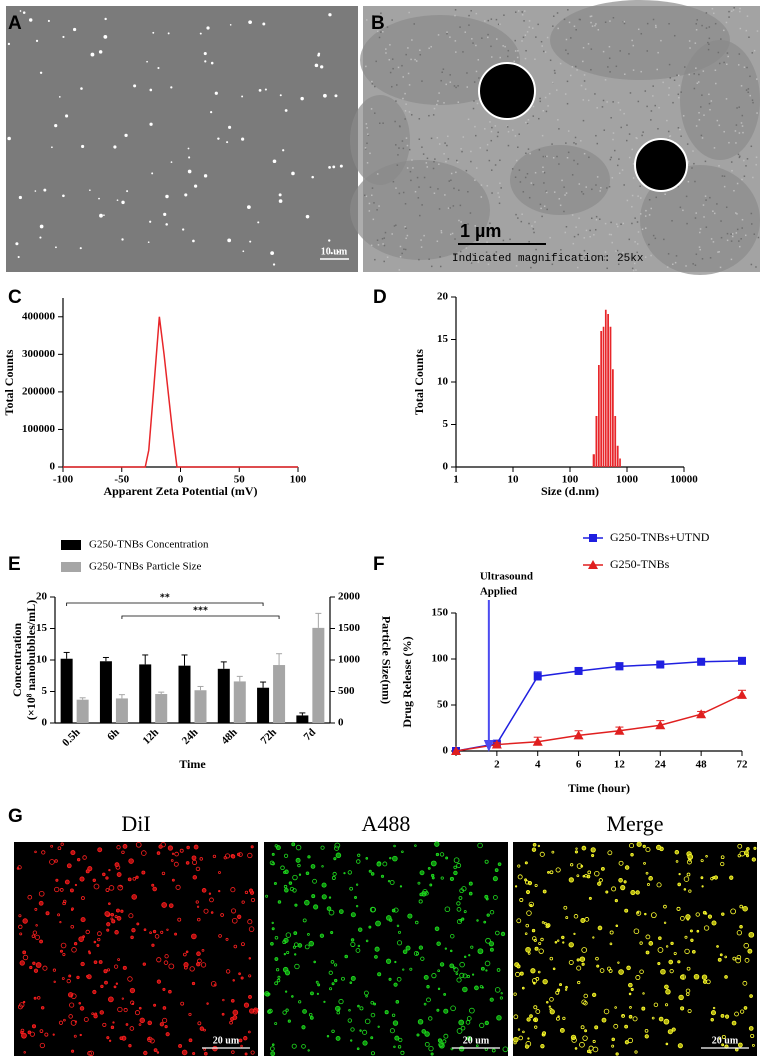 This screenshot has height=1062, width=766. Describe the element at coordinates (497, 765) in the screenshot. I see `x-tick-label: 2` at that location.